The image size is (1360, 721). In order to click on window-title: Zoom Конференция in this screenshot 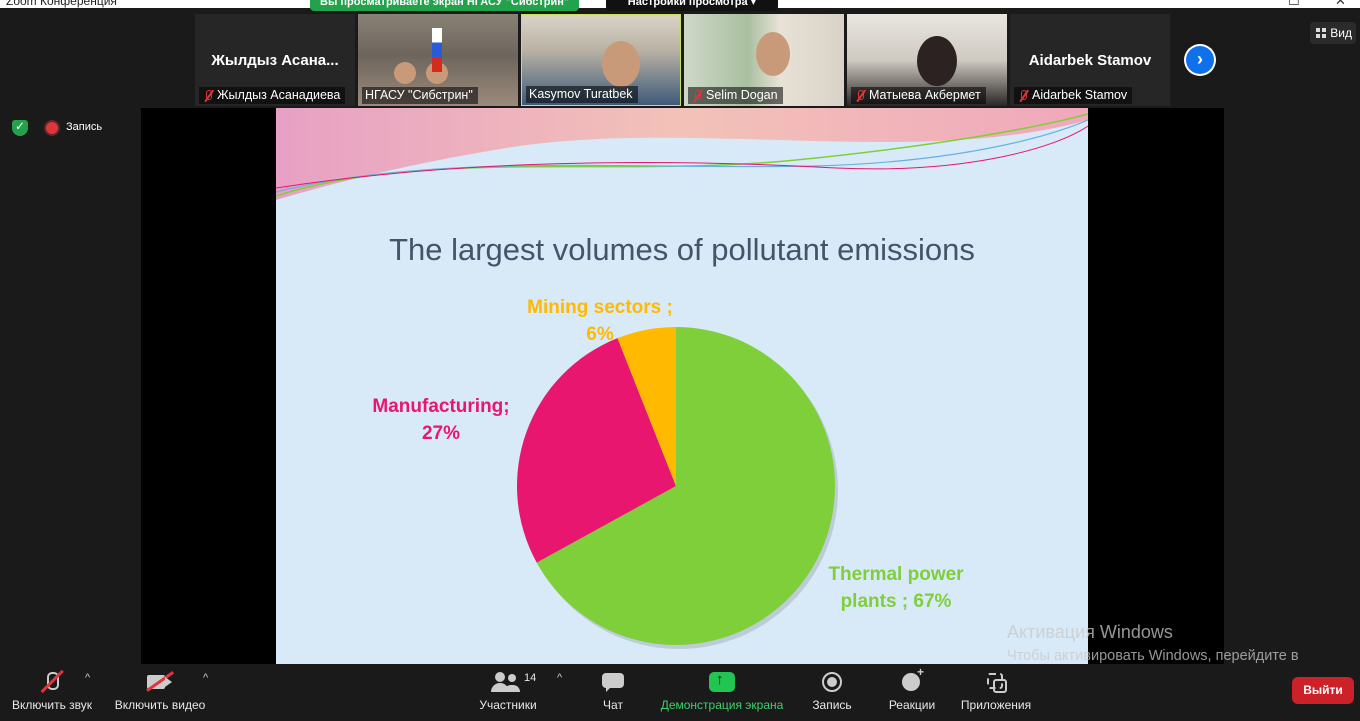, I will do `click(61, 4)`.